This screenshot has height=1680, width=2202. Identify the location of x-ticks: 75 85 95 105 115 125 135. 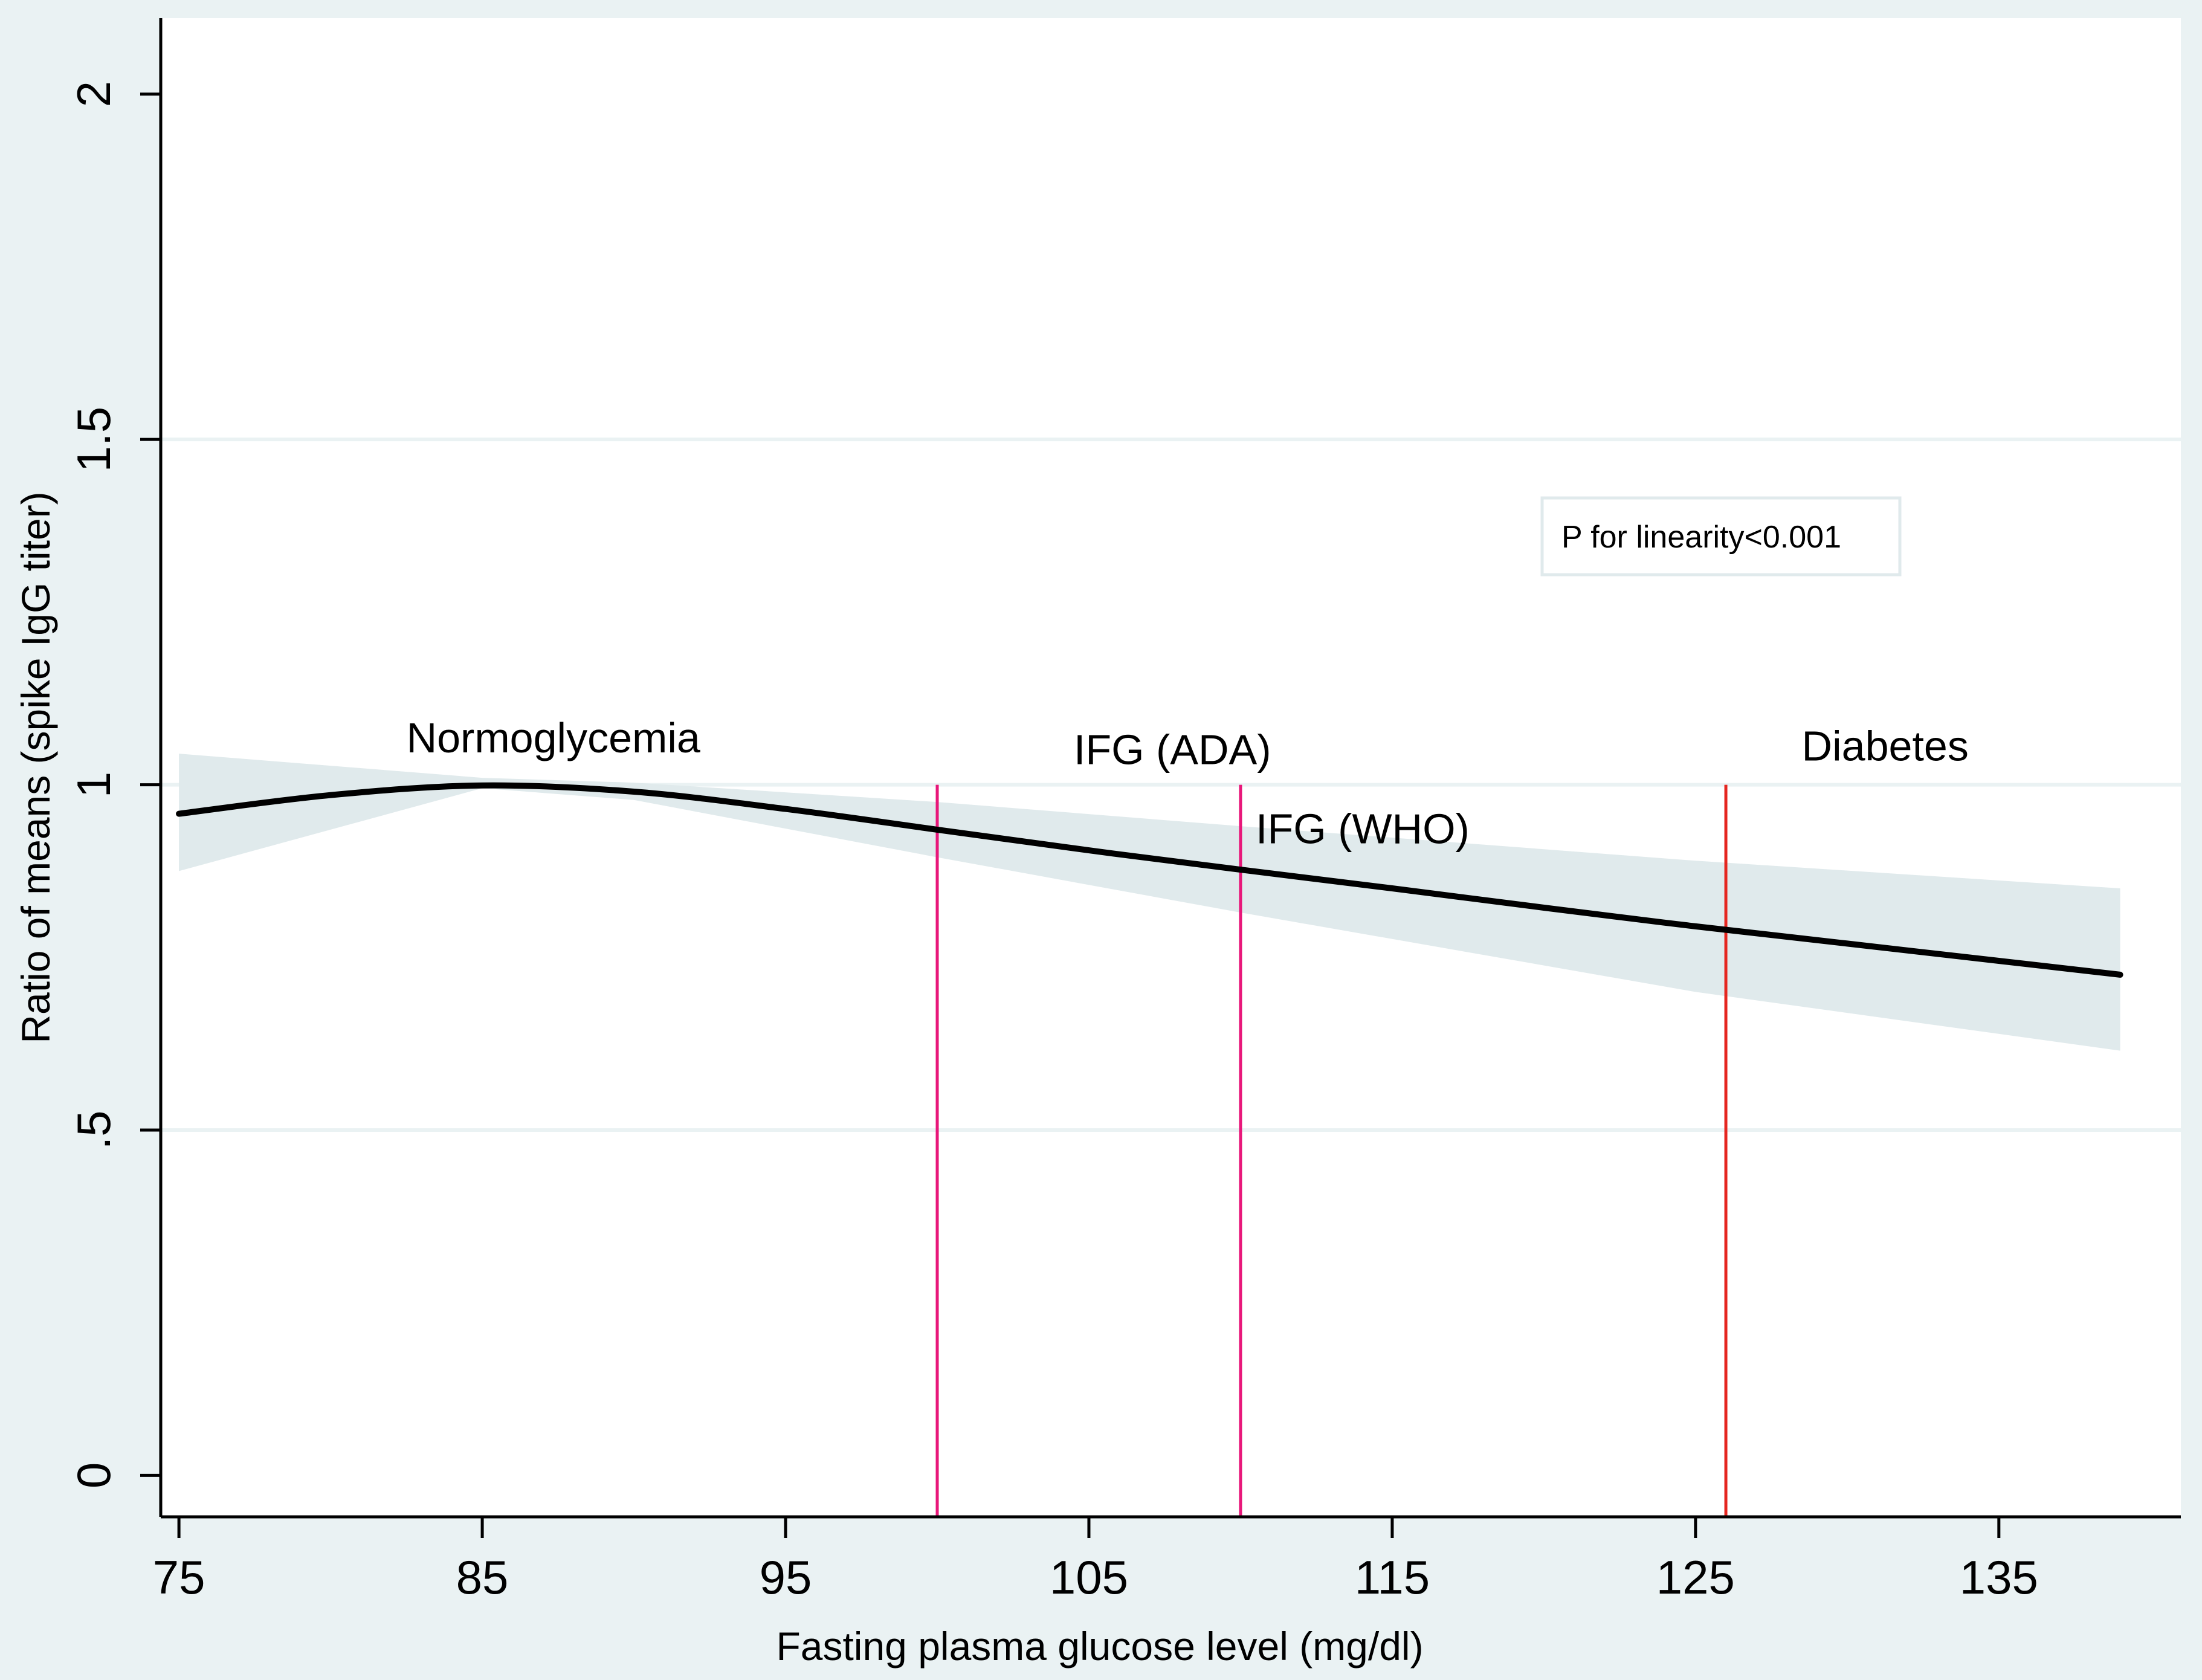
(1095, 1560).